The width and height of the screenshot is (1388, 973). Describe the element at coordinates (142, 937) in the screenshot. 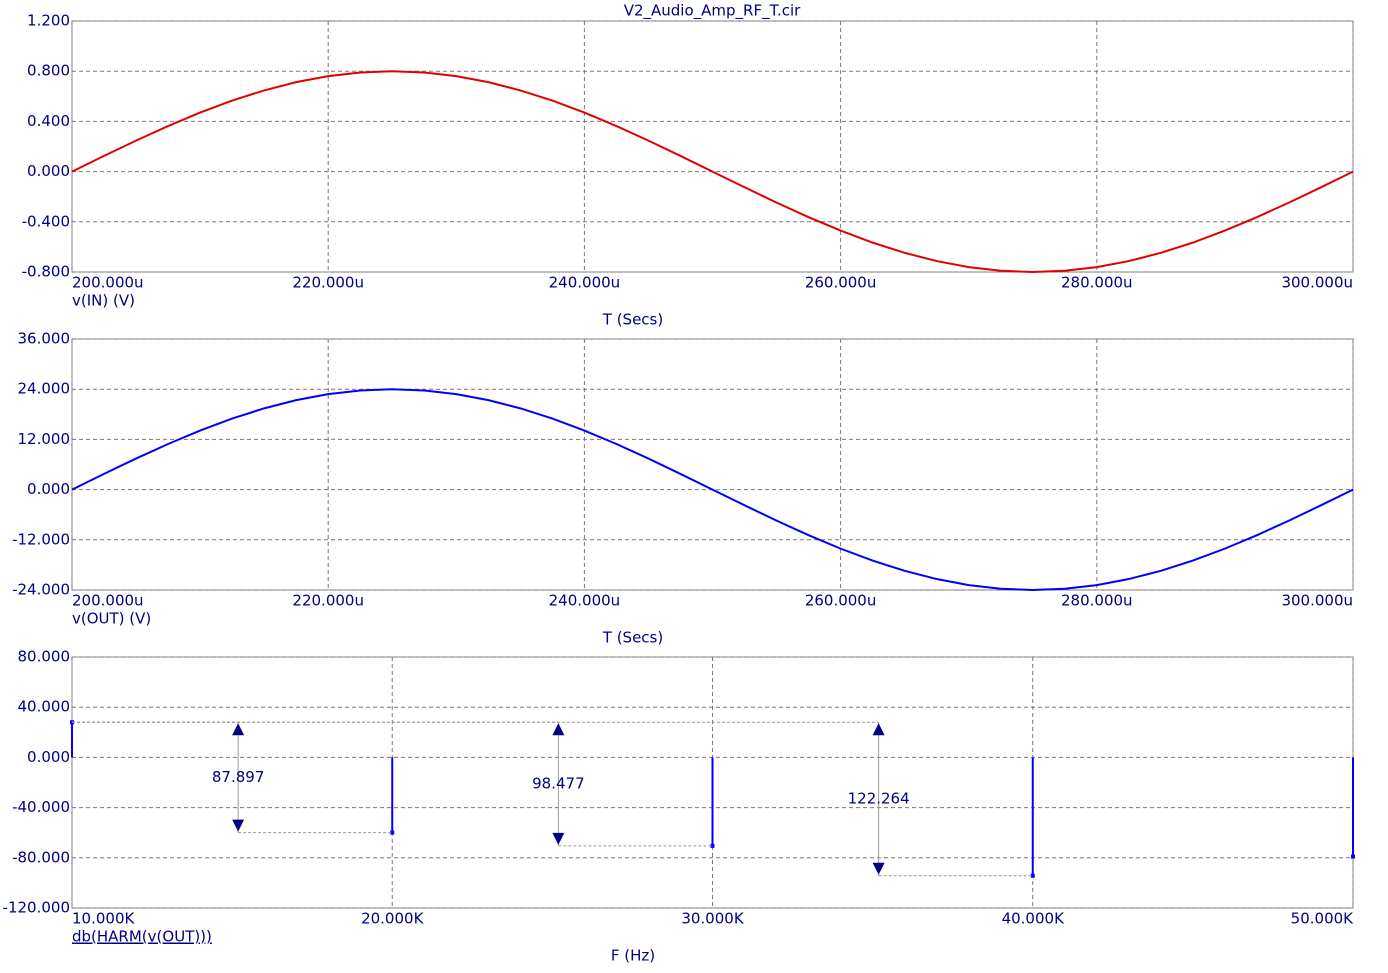

I see `trace-label: db(HARM(v(OUT)))` at that location.